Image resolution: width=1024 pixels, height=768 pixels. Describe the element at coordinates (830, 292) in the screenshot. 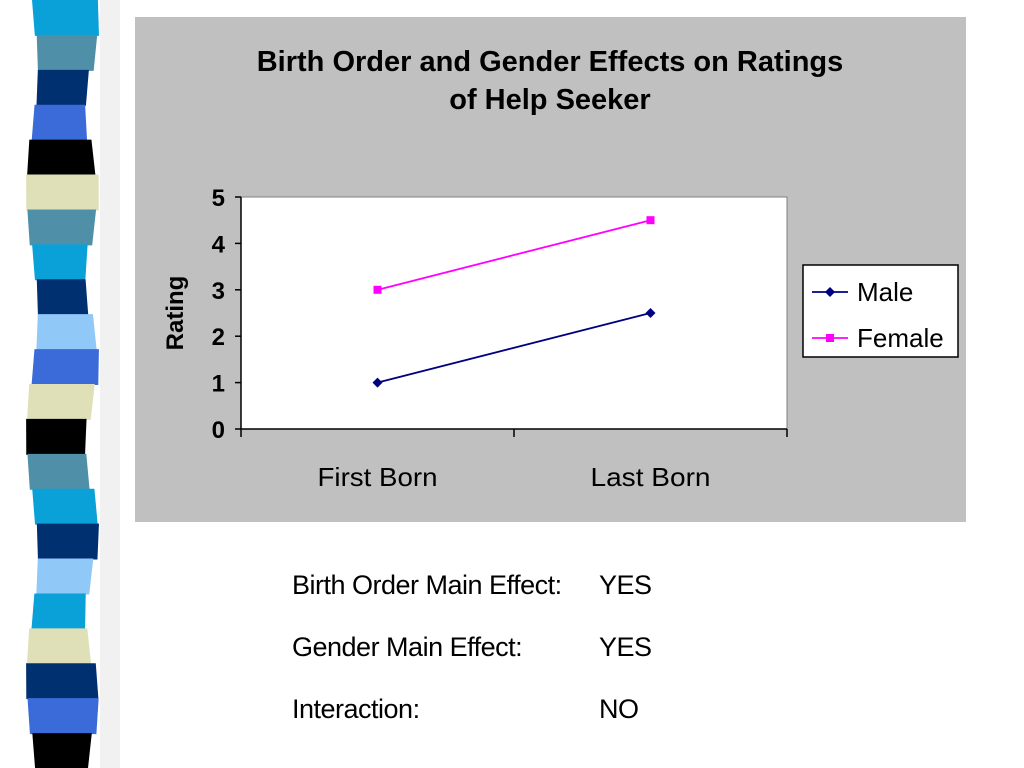

I see `legend-marker-male` at that location.